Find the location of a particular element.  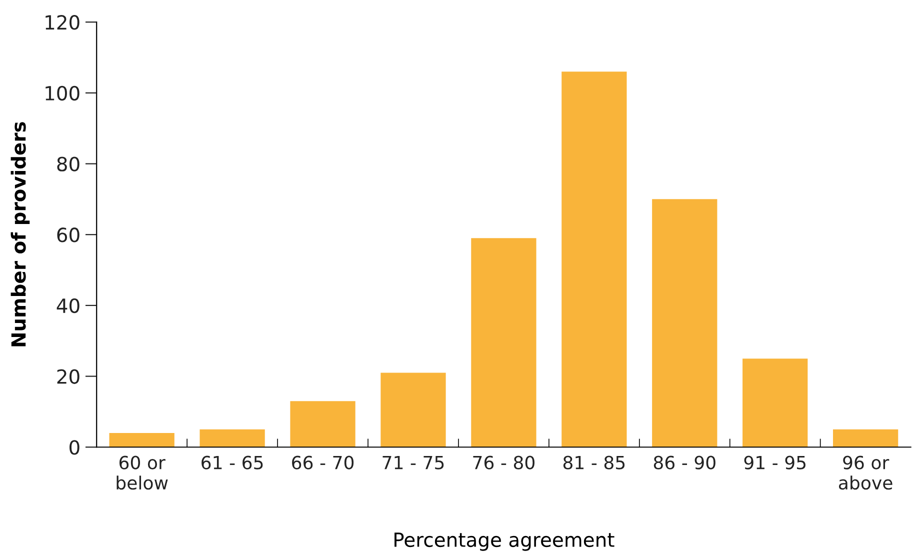

y-tick-label: 60 is located at coordinates (68, 235).